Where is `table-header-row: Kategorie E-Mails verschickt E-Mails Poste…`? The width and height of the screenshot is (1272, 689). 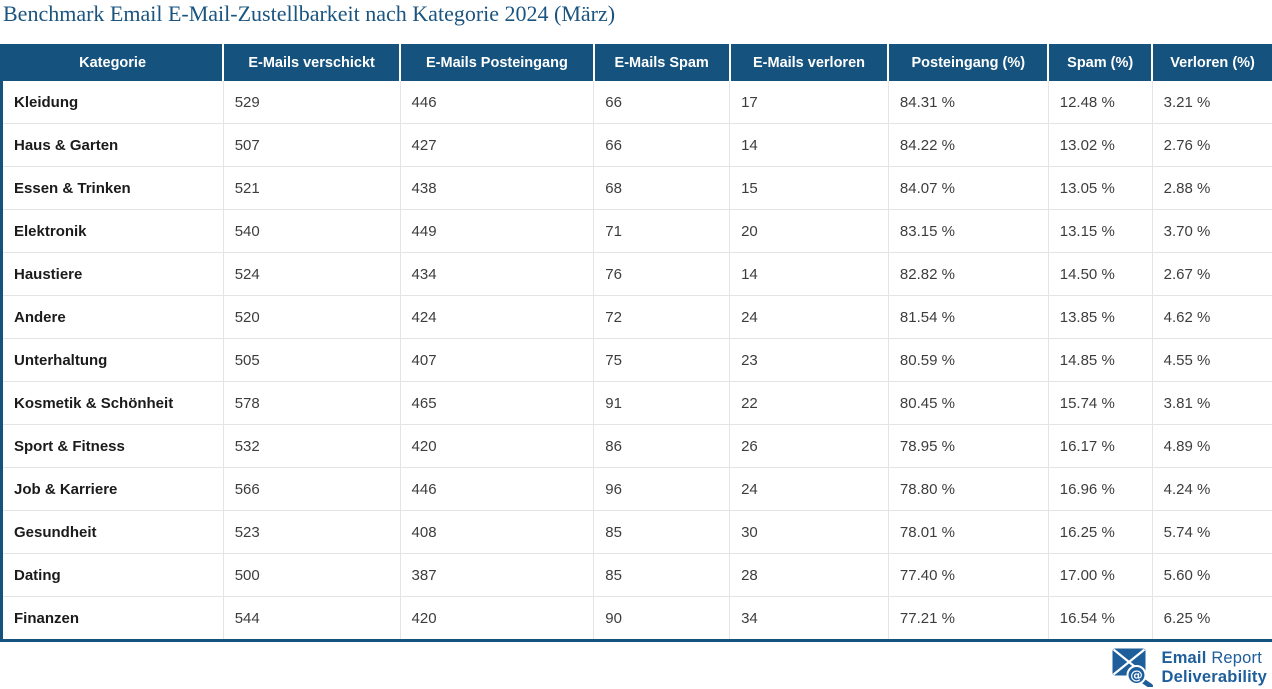 table-header-row: Kategorie E-Mails verschickt E-Mails Poste… is located at coordinates (636, 62).